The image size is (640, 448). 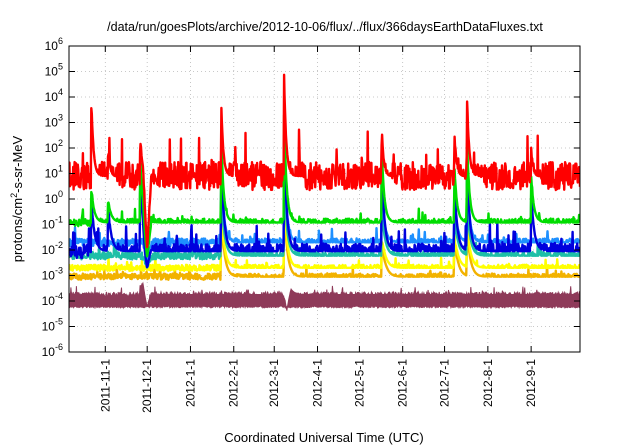 I want to click on x-tick-label: 2012-9-1, so click(x=531, y=383).